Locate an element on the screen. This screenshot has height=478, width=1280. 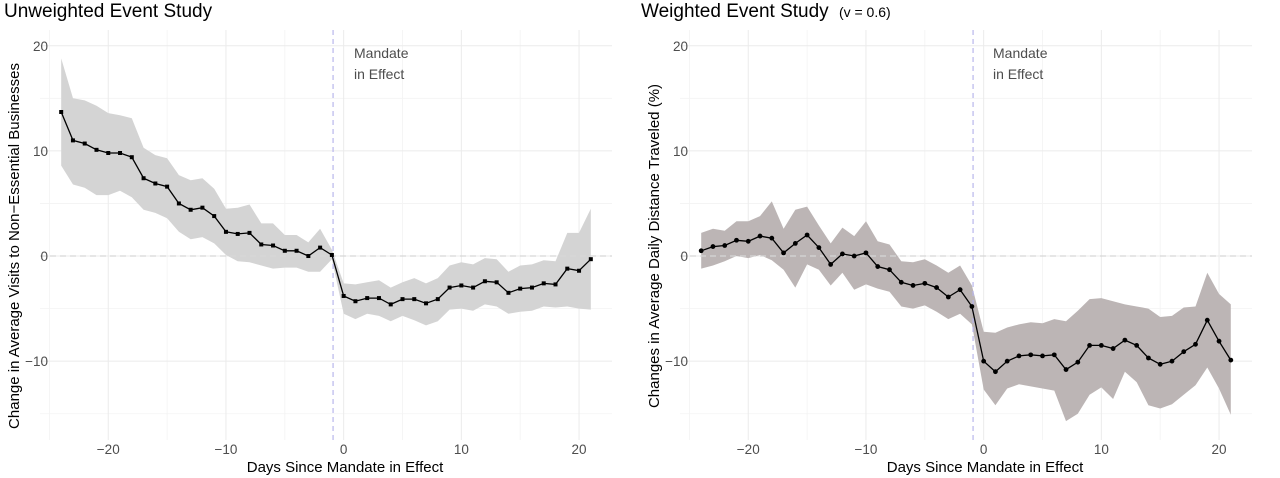
x-tick-label: 20 is located at coordinates (579, 449).